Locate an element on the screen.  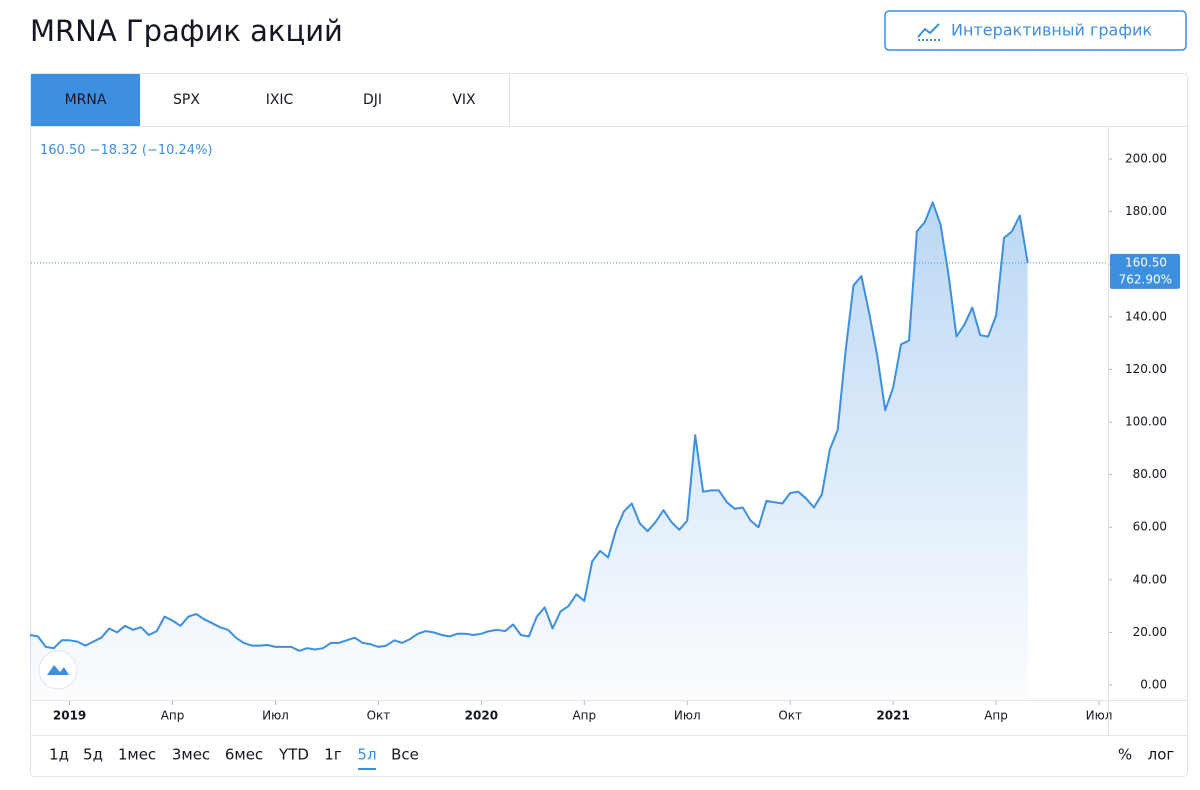
tab: DJI is located at coordinates (373, 100).